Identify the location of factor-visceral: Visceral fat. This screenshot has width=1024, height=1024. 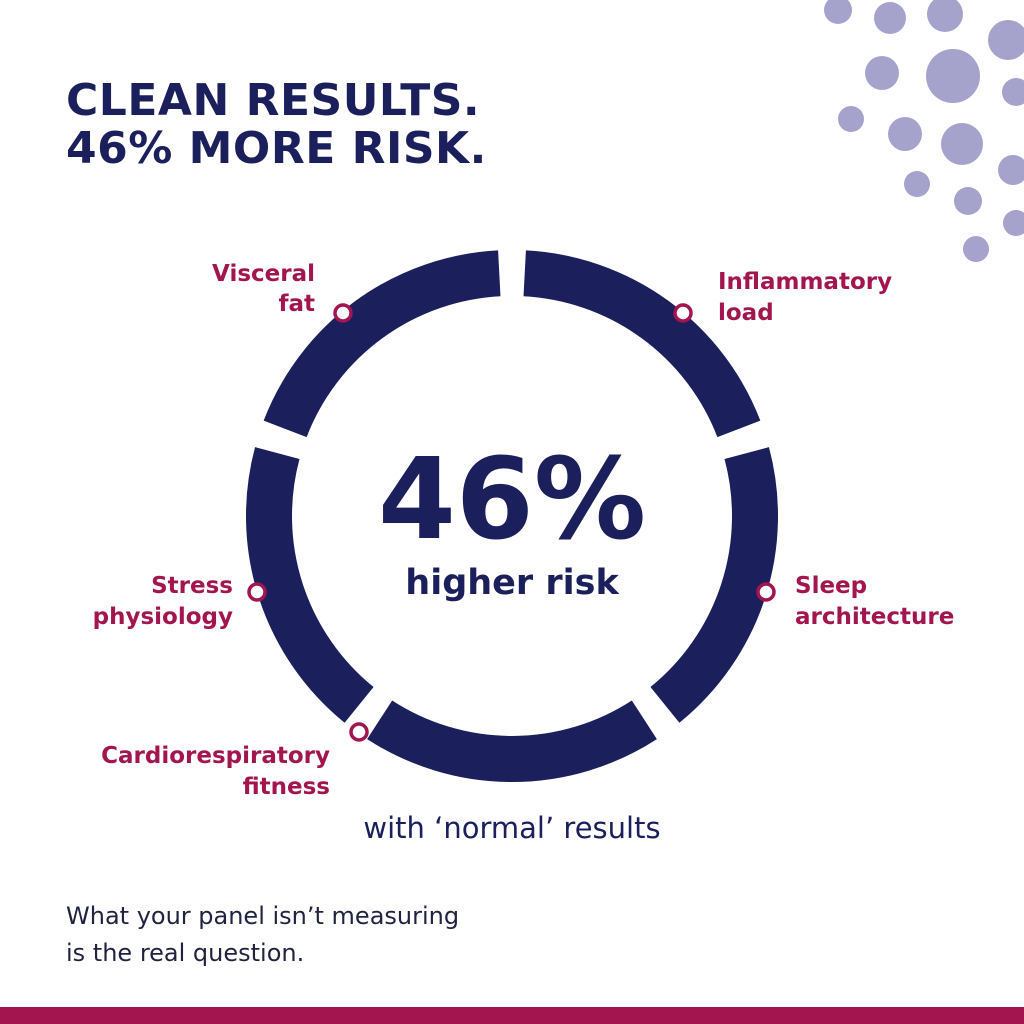
(282, 292).